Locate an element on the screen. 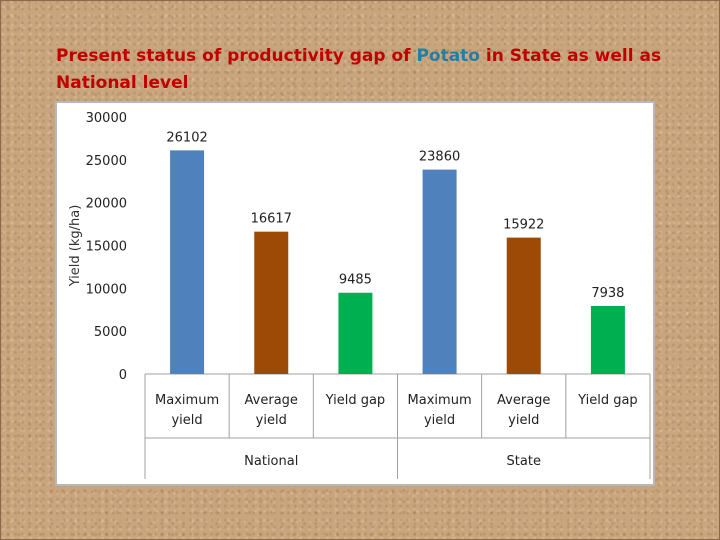 This screenshot has width=720, height=540. y-tick-label: 15000 is located at coordinates (106, 247).